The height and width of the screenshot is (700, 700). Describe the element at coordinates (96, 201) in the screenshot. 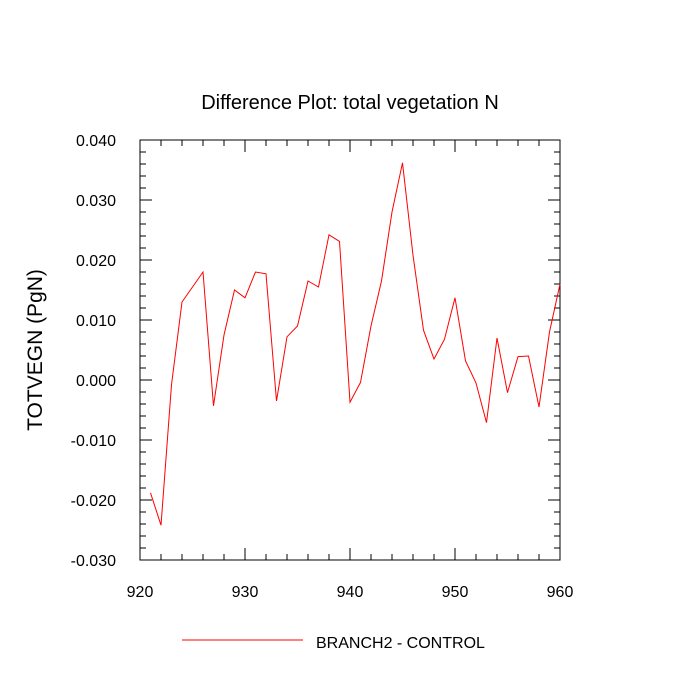

I see `y-tick-label: 0.030` at that location.